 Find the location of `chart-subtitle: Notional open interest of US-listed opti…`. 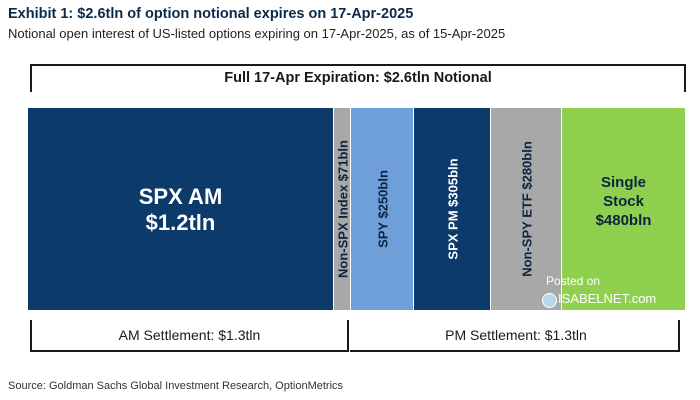

chart-subtitle: Notional open interest of US-listed opti… is located at coordinates (257, 33).